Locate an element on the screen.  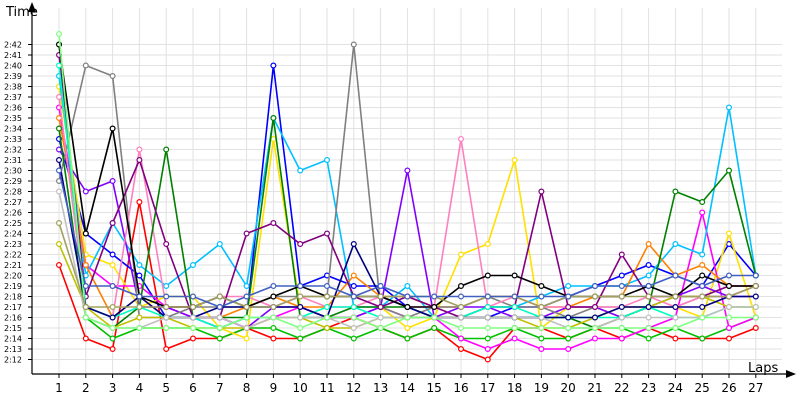
y-axis-arrow is located at coordinates (32, 7).